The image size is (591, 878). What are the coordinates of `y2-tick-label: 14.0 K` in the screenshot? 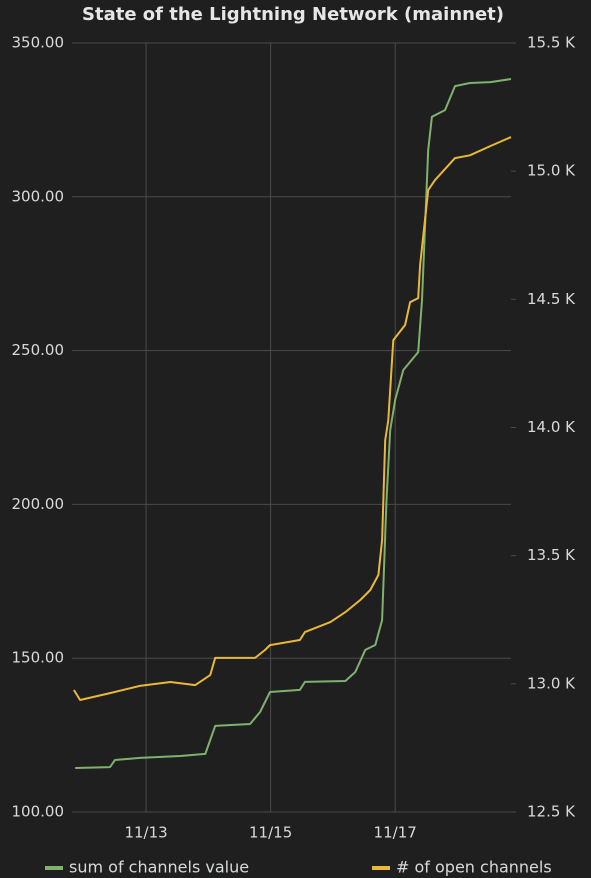 It's located at (551, 427).